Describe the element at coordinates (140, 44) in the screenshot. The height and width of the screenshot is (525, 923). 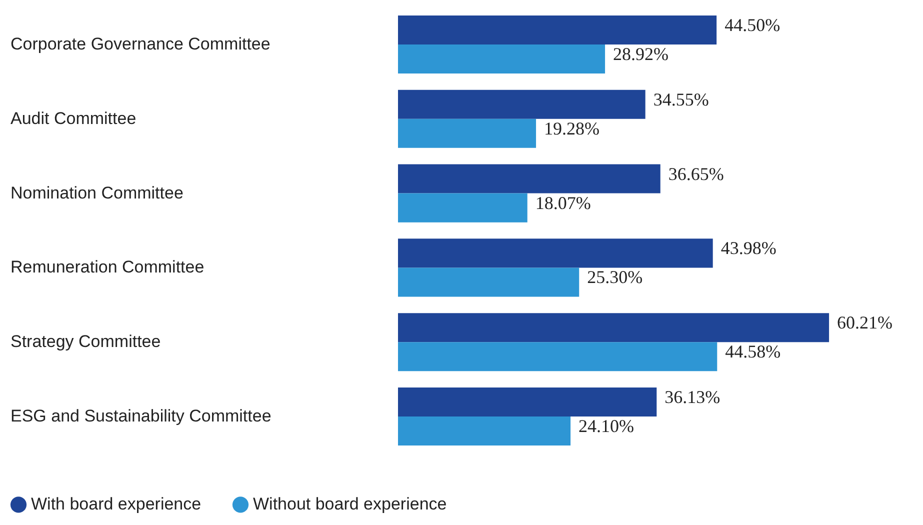
I see `y-tick-label: Corporate Governance Committee` at that location.